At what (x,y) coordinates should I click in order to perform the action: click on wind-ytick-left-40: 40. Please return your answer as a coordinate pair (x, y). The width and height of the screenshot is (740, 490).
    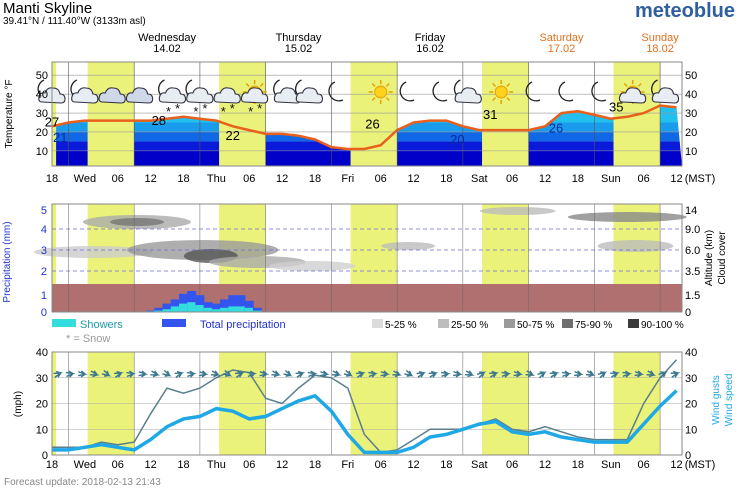
    Looking at the image, I should click on (42, 353).